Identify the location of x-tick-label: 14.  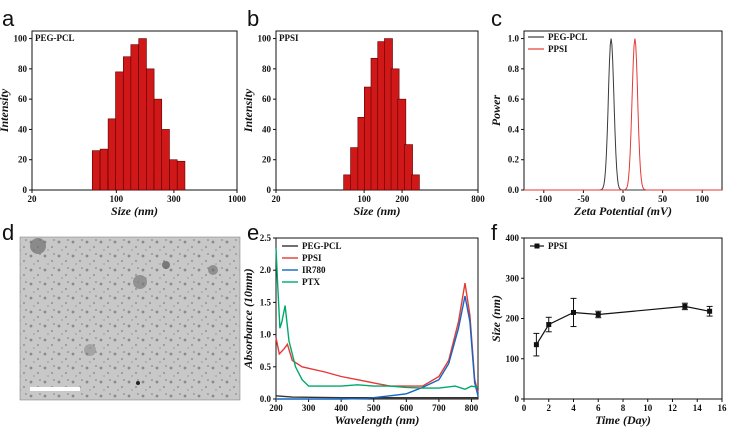
(698, 408).